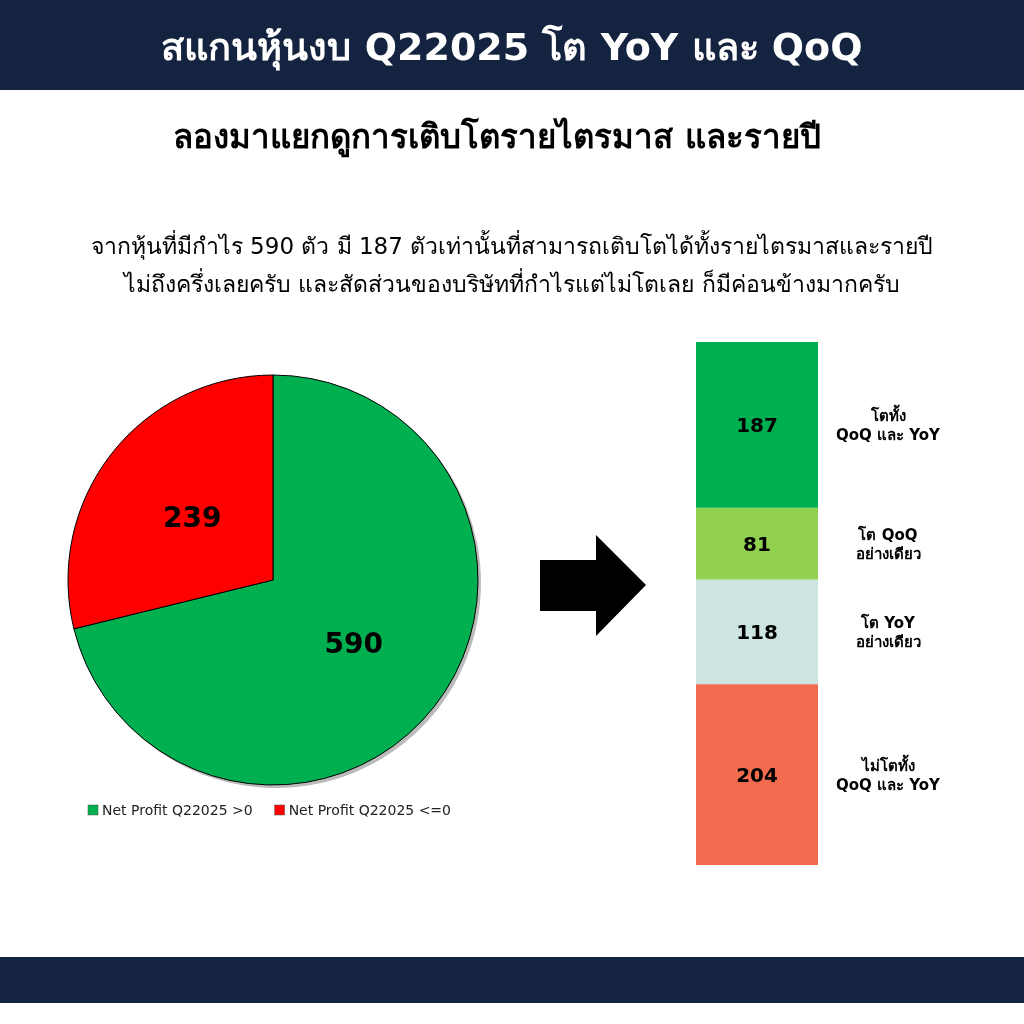 This screenshot has height=1024, width=1024. I want to click on chart-title: สแกนหุ้นงบ Q22025 โต YoY และ QoQ, so click(512, 47).